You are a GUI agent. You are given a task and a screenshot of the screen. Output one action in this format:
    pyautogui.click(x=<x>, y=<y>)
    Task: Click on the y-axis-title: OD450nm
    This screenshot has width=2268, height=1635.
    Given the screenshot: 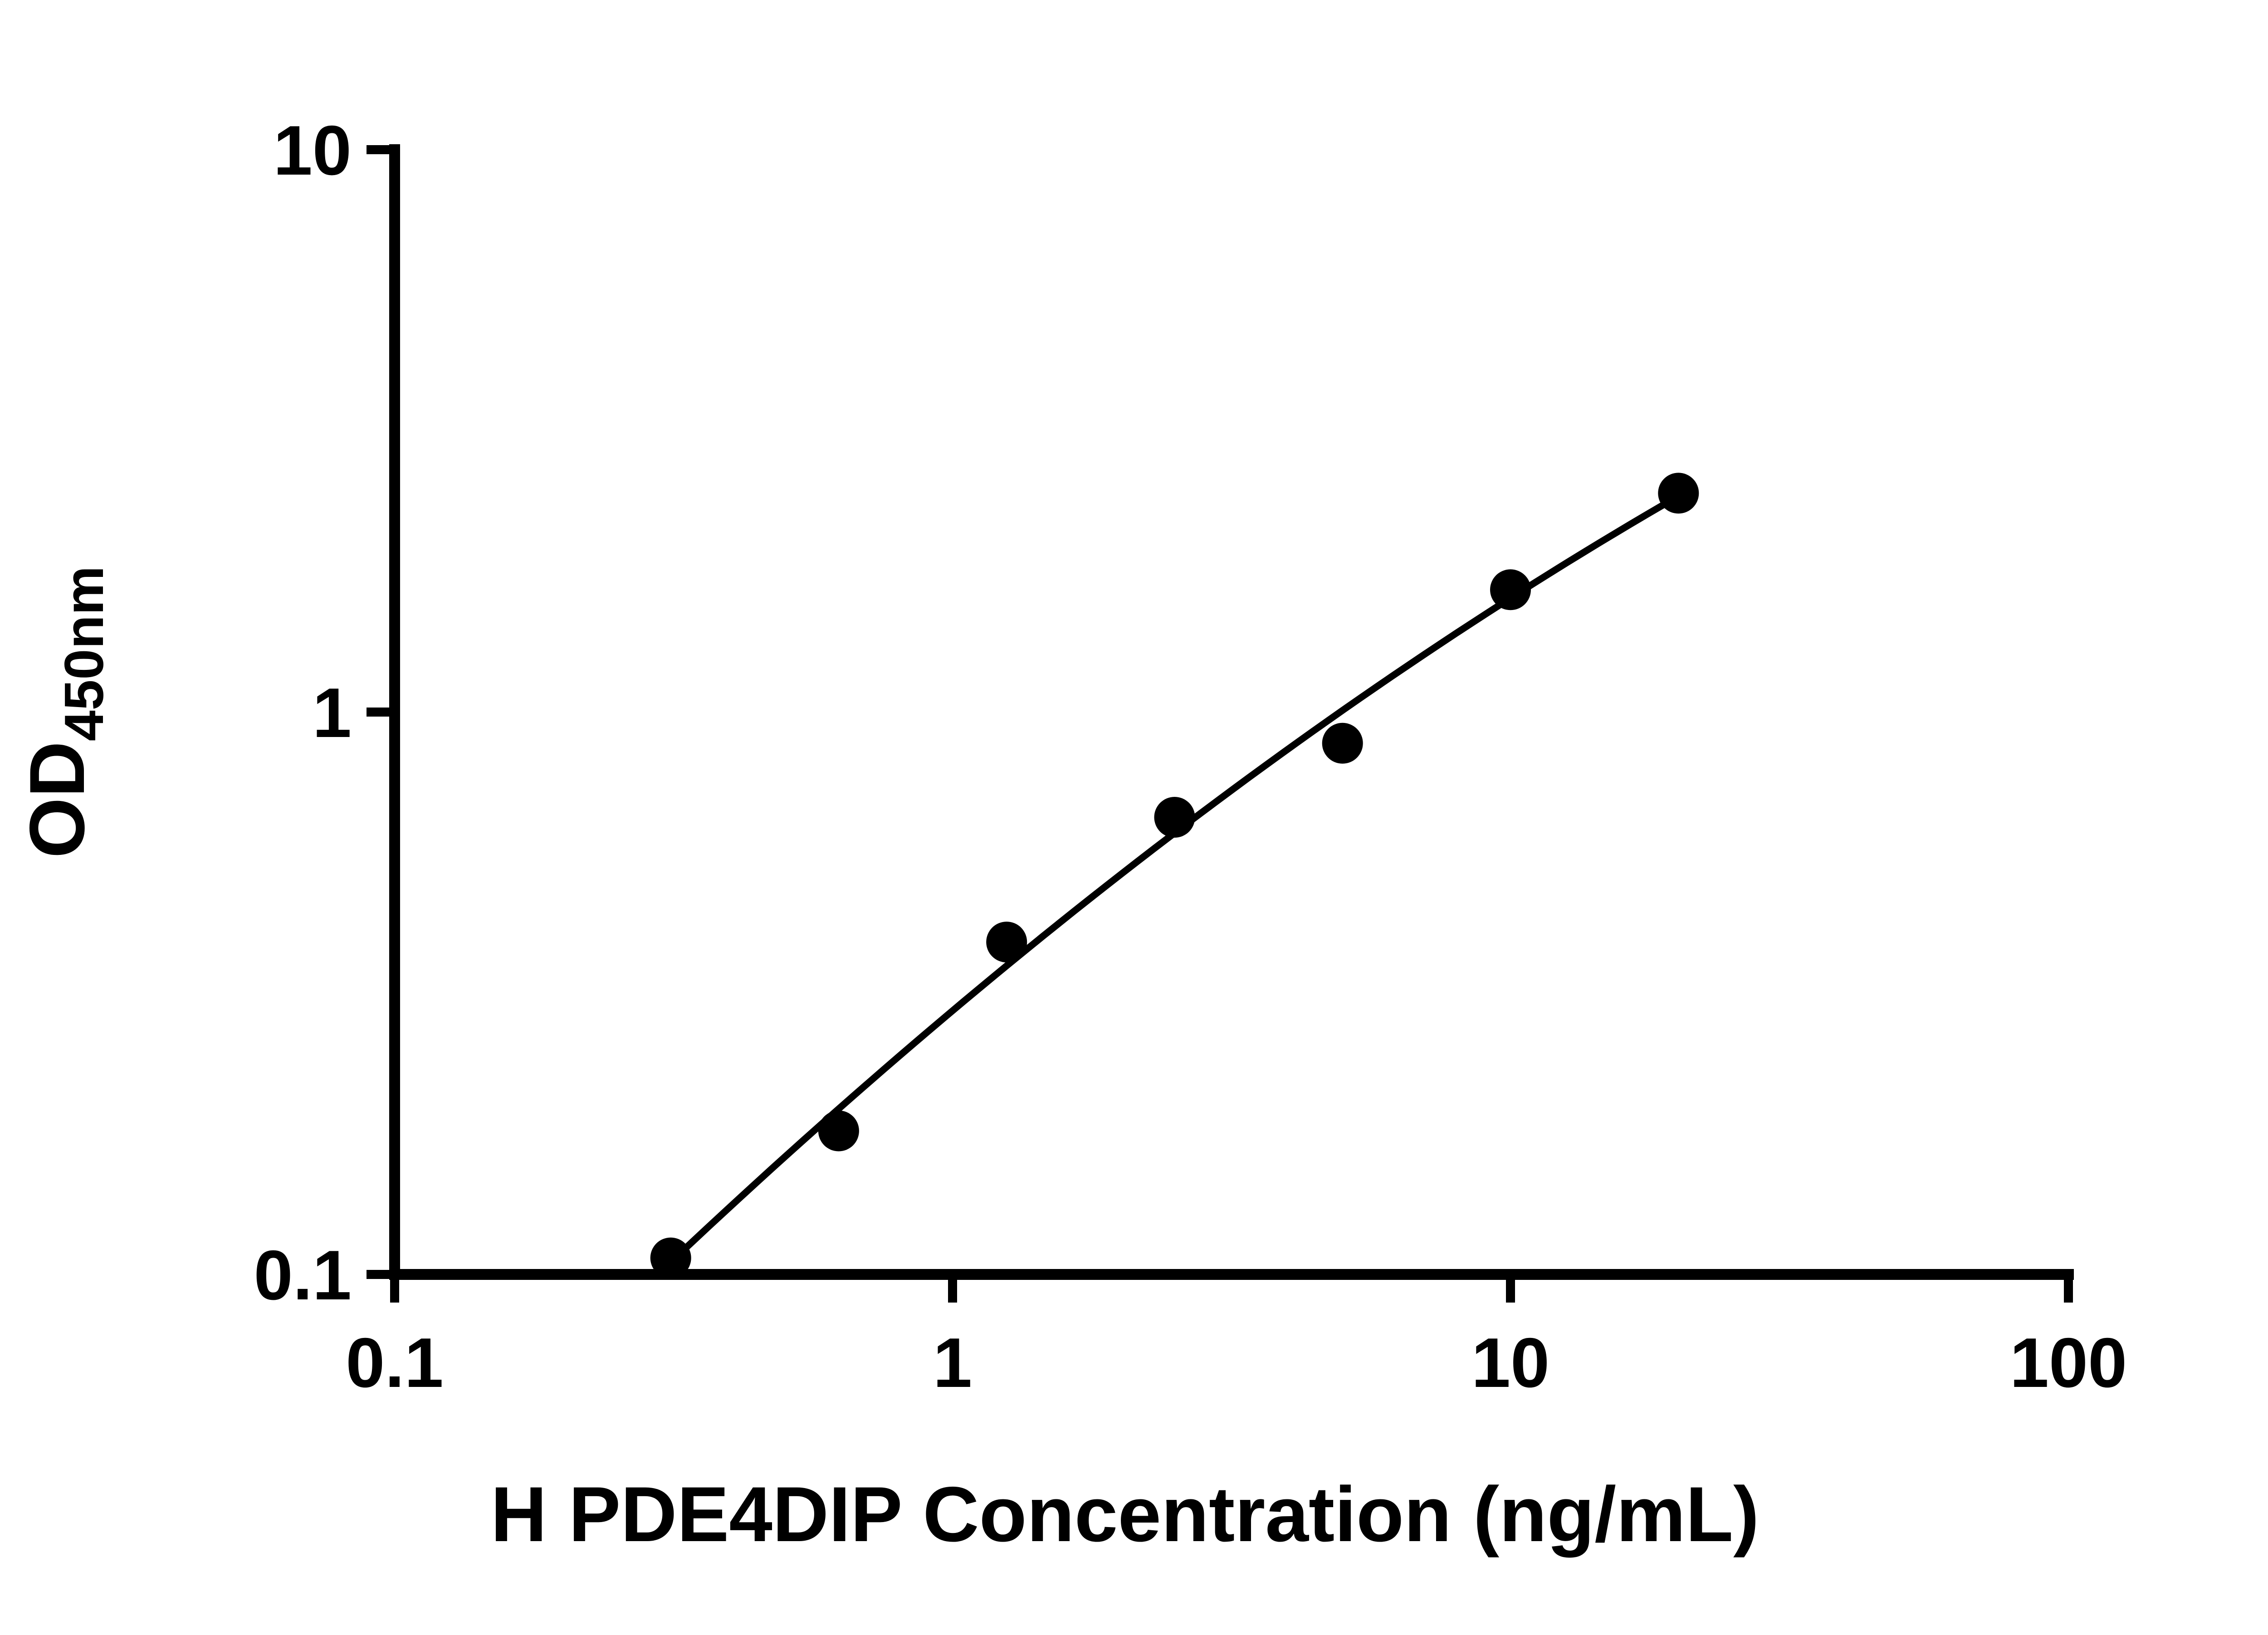 What is the action you would take?
    pyautogui.click(x=65, y=712)
    